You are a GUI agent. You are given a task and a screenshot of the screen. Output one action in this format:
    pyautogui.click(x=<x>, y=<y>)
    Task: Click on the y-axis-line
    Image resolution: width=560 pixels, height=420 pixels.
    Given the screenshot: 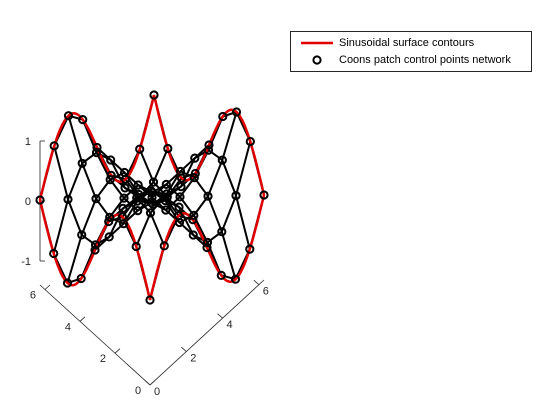 What is the action you would take?
    pyautogui.click(x=95, y=335)
    